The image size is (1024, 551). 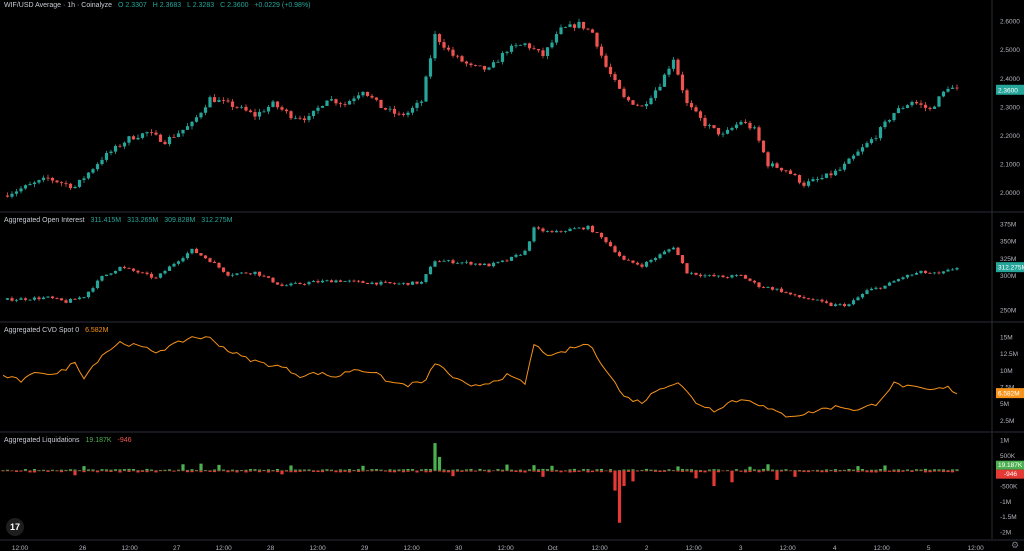 I want to click on tradingview-logo-icon: 17, so click(x=15, y=527).